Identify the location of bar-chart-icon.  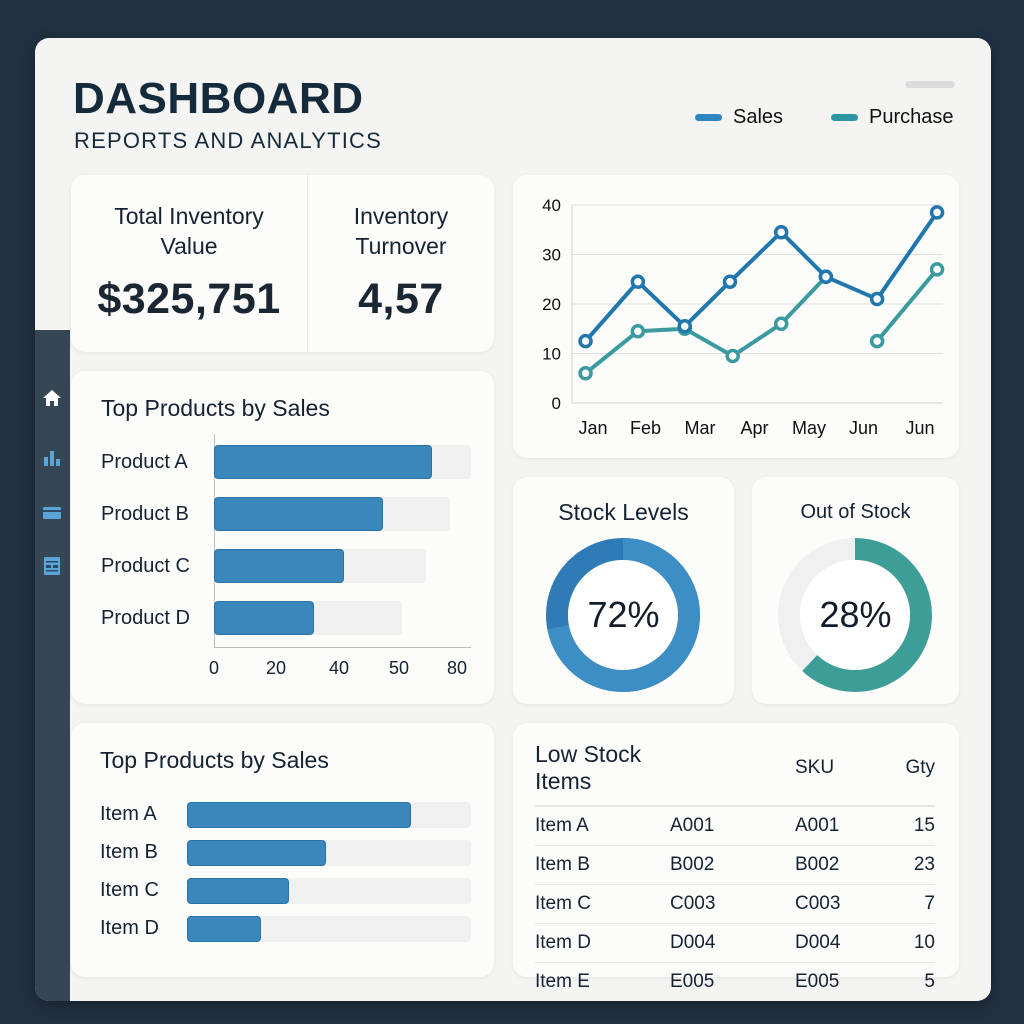
(52, 458).